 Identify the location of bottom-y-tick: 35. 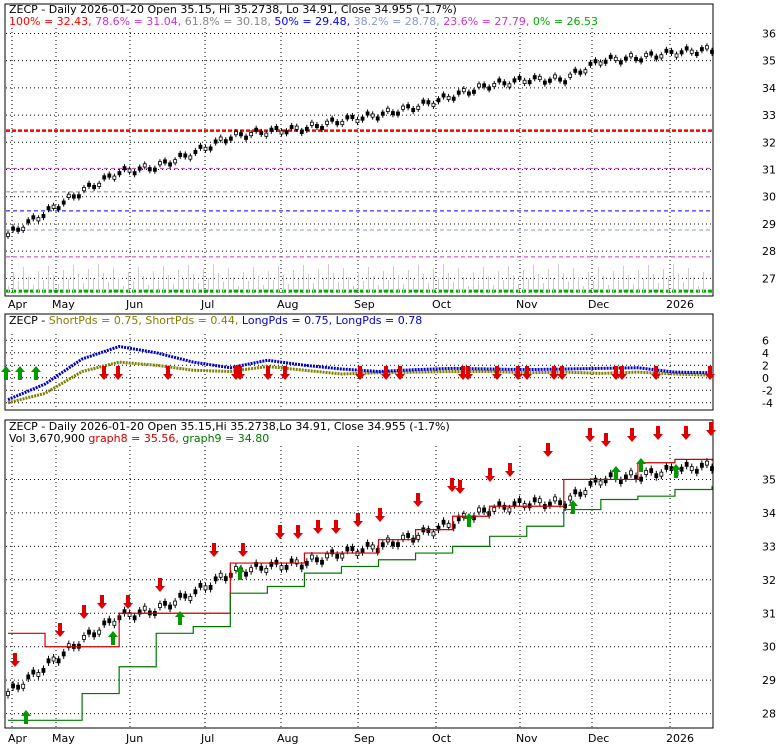
(769, 479).